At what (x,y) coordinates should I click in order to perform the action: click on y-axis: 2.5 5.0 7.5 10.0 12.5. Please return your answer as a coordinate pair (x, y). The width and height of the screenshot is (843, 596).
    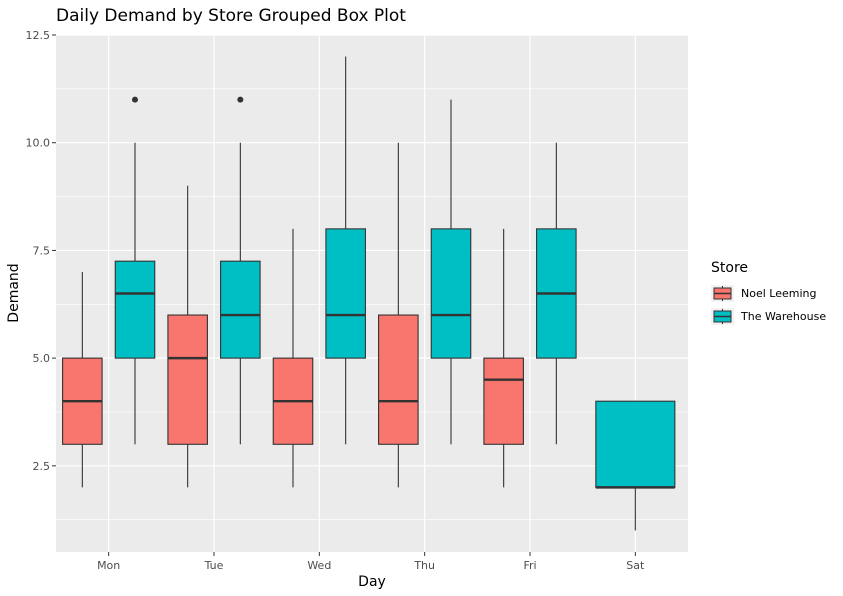
    Looking at the image, I should click on (41, 251).